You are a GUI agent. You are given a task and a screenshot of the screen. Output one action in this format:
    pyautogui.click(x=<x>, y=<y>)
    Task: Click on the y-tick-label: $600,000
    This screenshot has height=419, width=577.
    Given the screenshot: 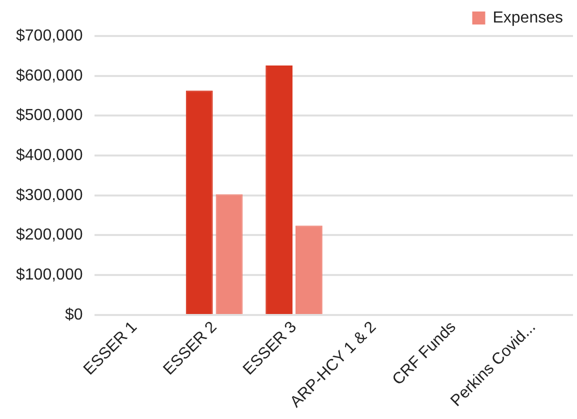 What is the action you would take?
    pyautogui.click(x=49, y=75)
    